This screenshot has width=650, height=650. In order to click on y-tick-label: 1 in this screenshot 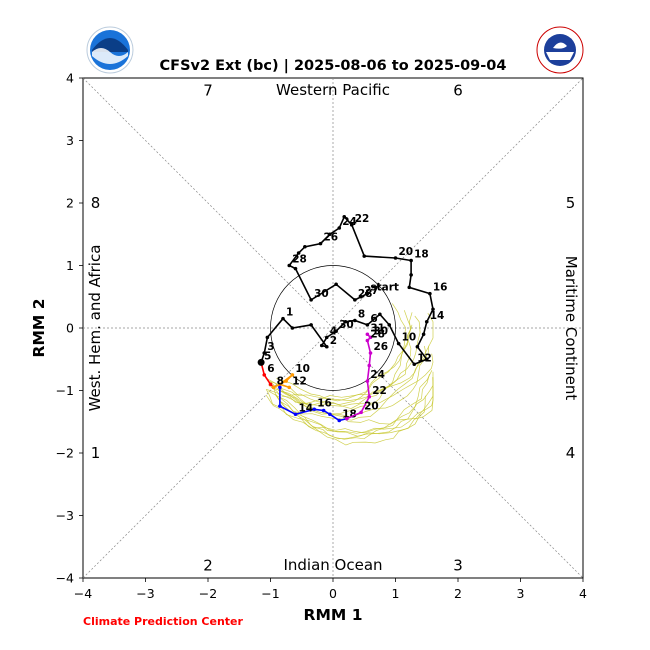, I will do `click(70, 265)`.